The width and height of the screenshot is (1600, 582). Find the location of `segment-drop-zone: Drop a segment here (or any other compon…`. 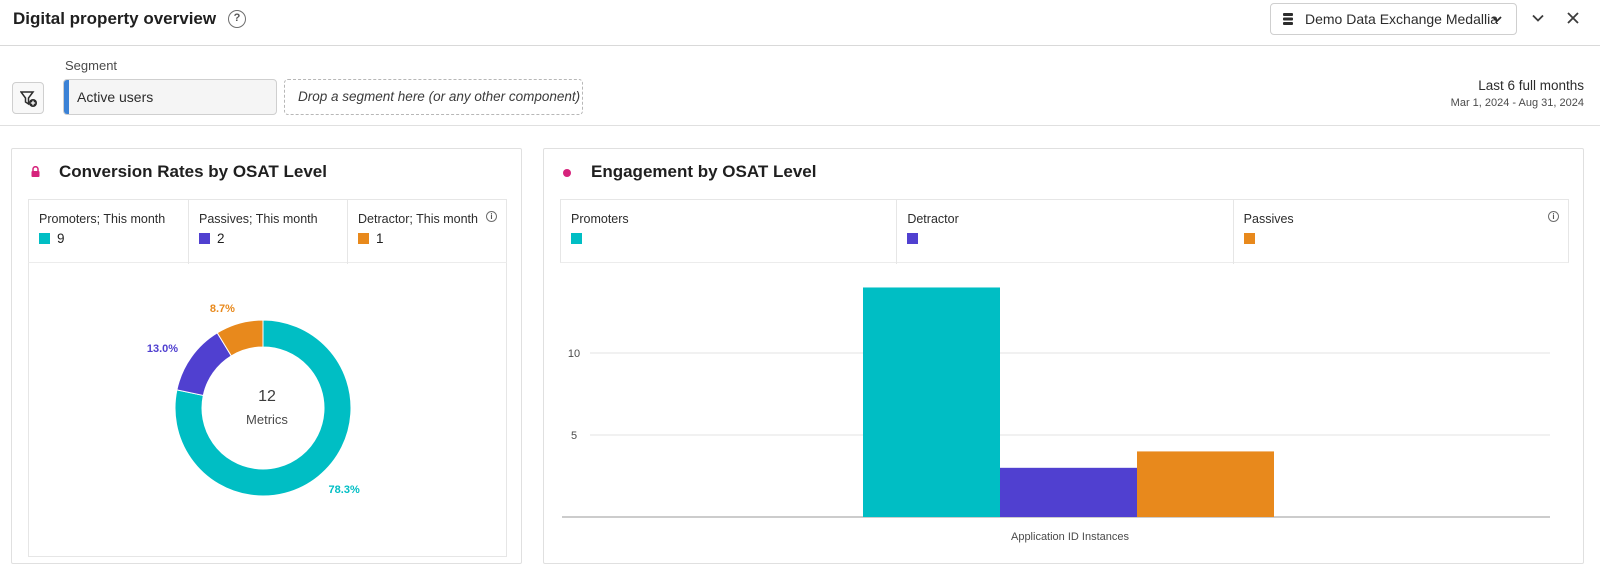

segment-drop-zone: Drop a segment here (or any other compon… is located at coordinates (433, 97).